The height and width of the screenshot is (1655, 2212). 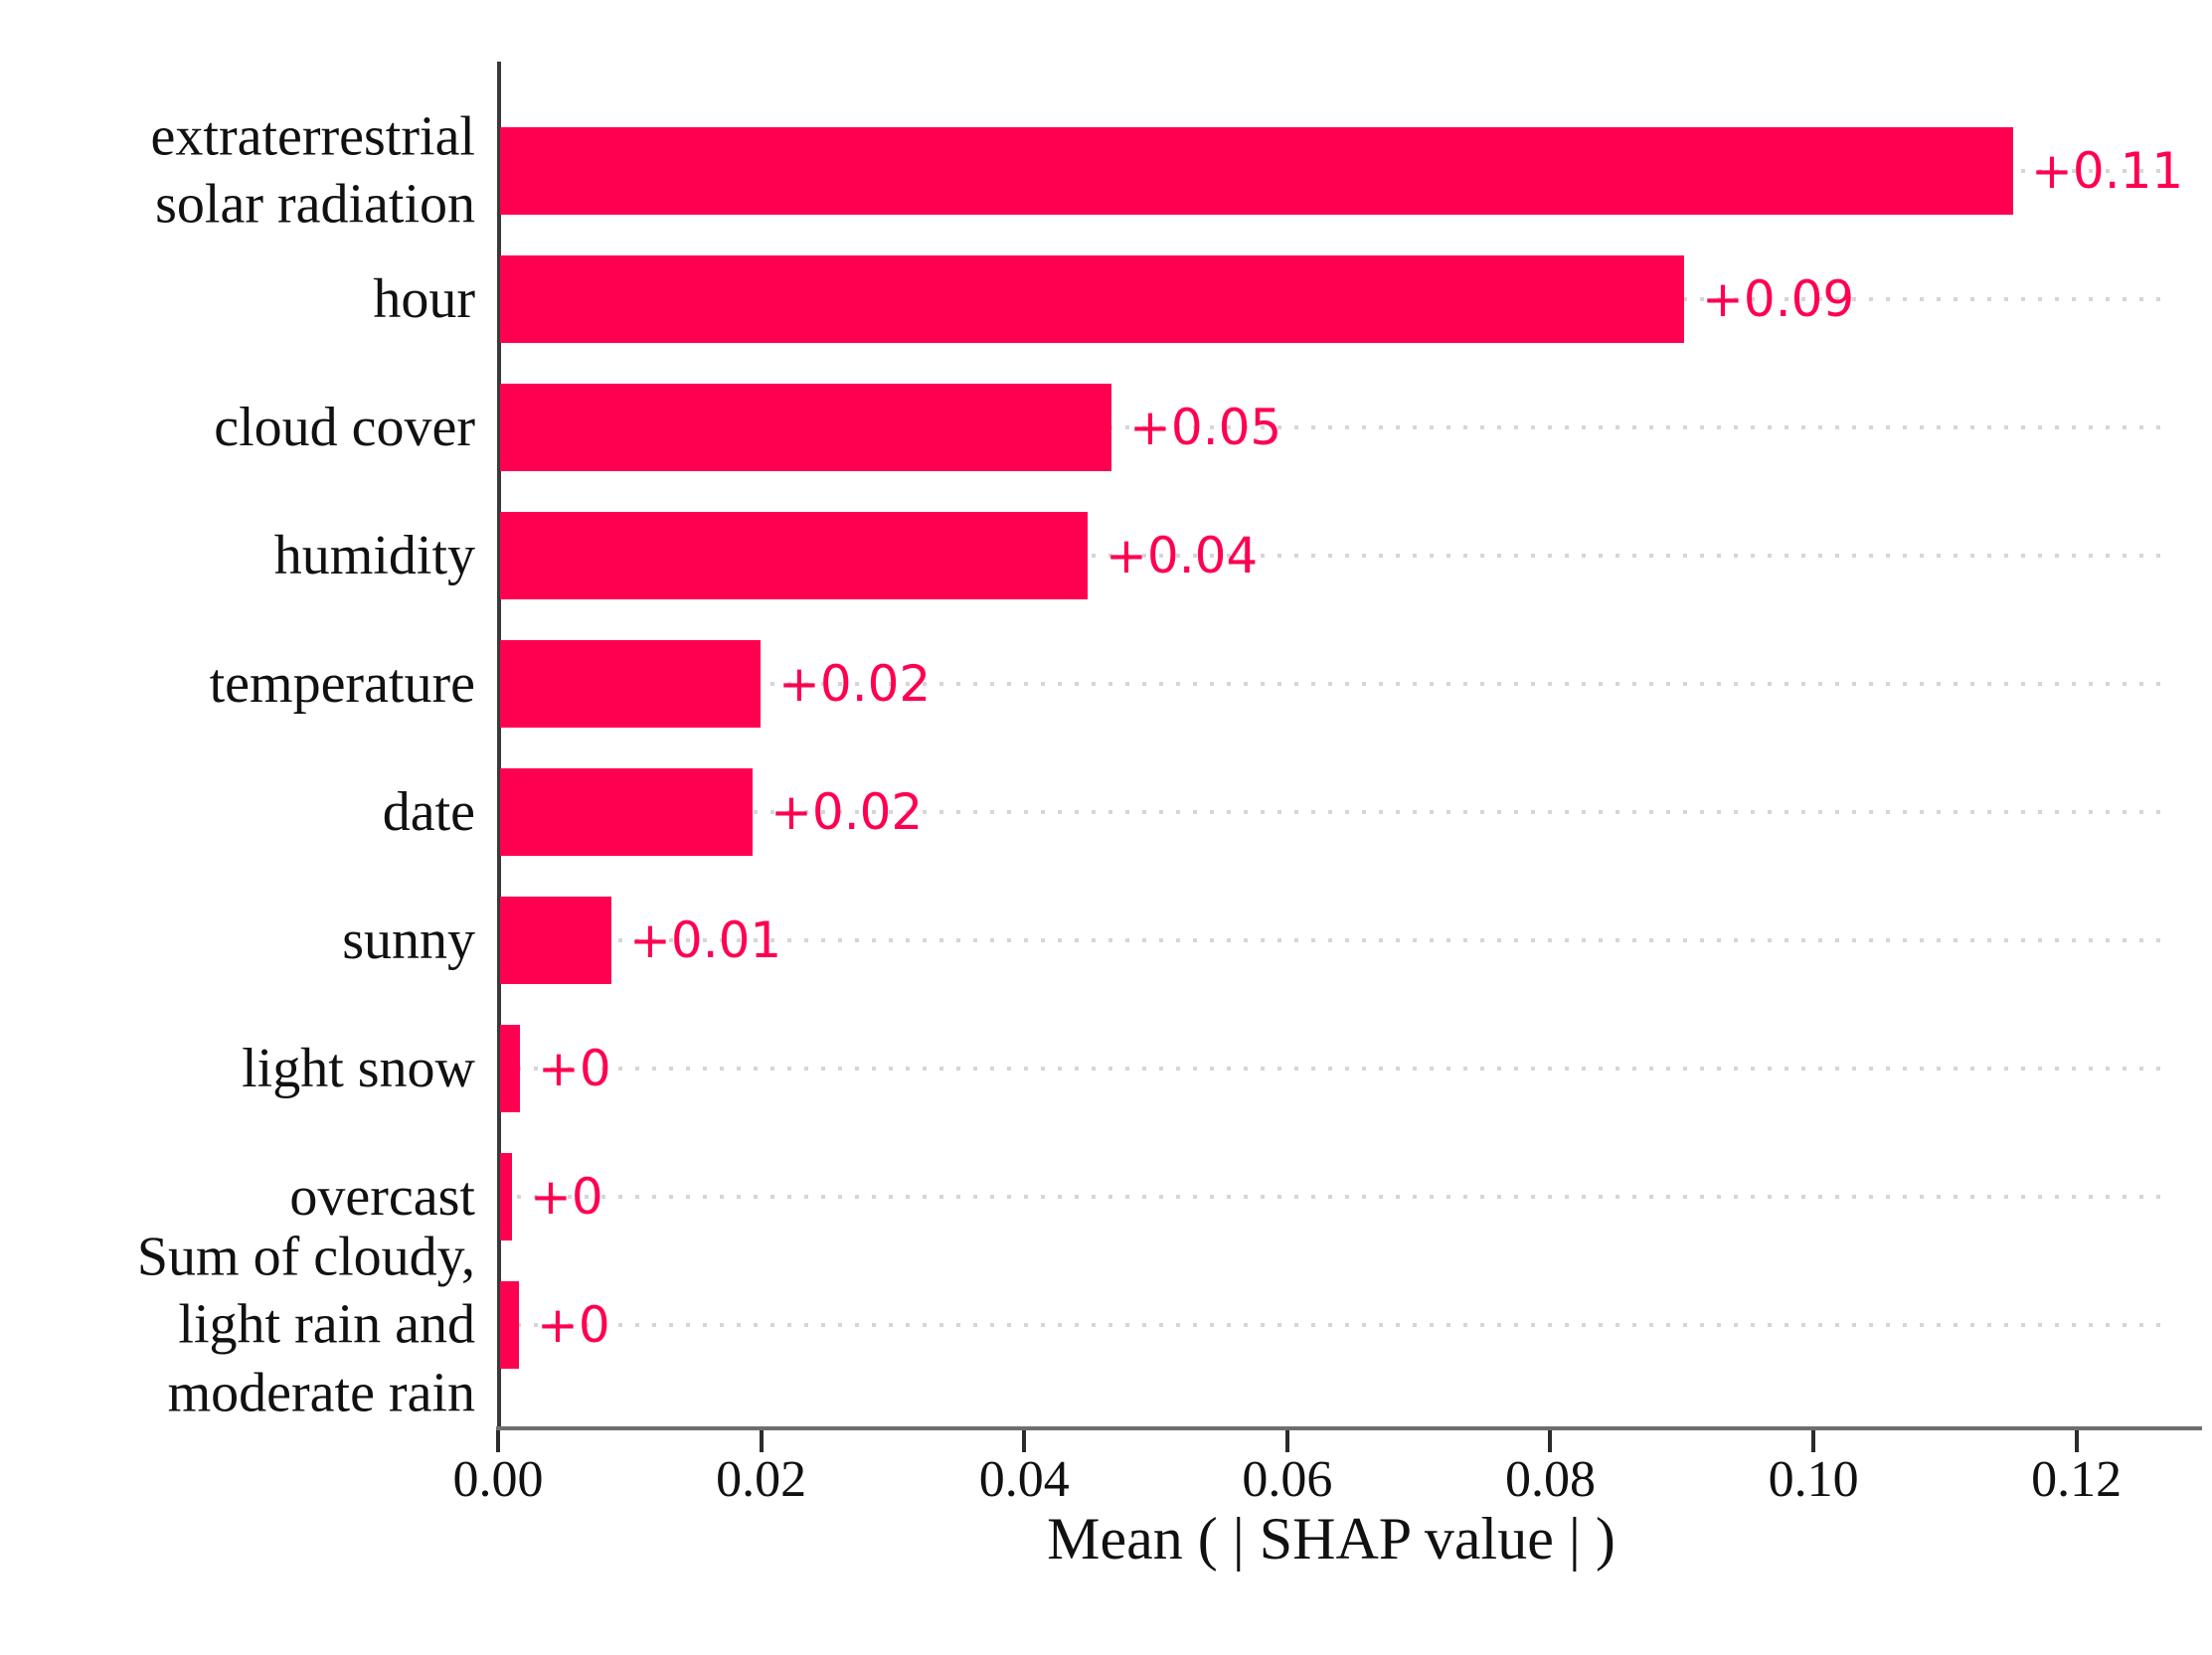 I want to click on category-label: overcast, so click(x=382, y=1196).